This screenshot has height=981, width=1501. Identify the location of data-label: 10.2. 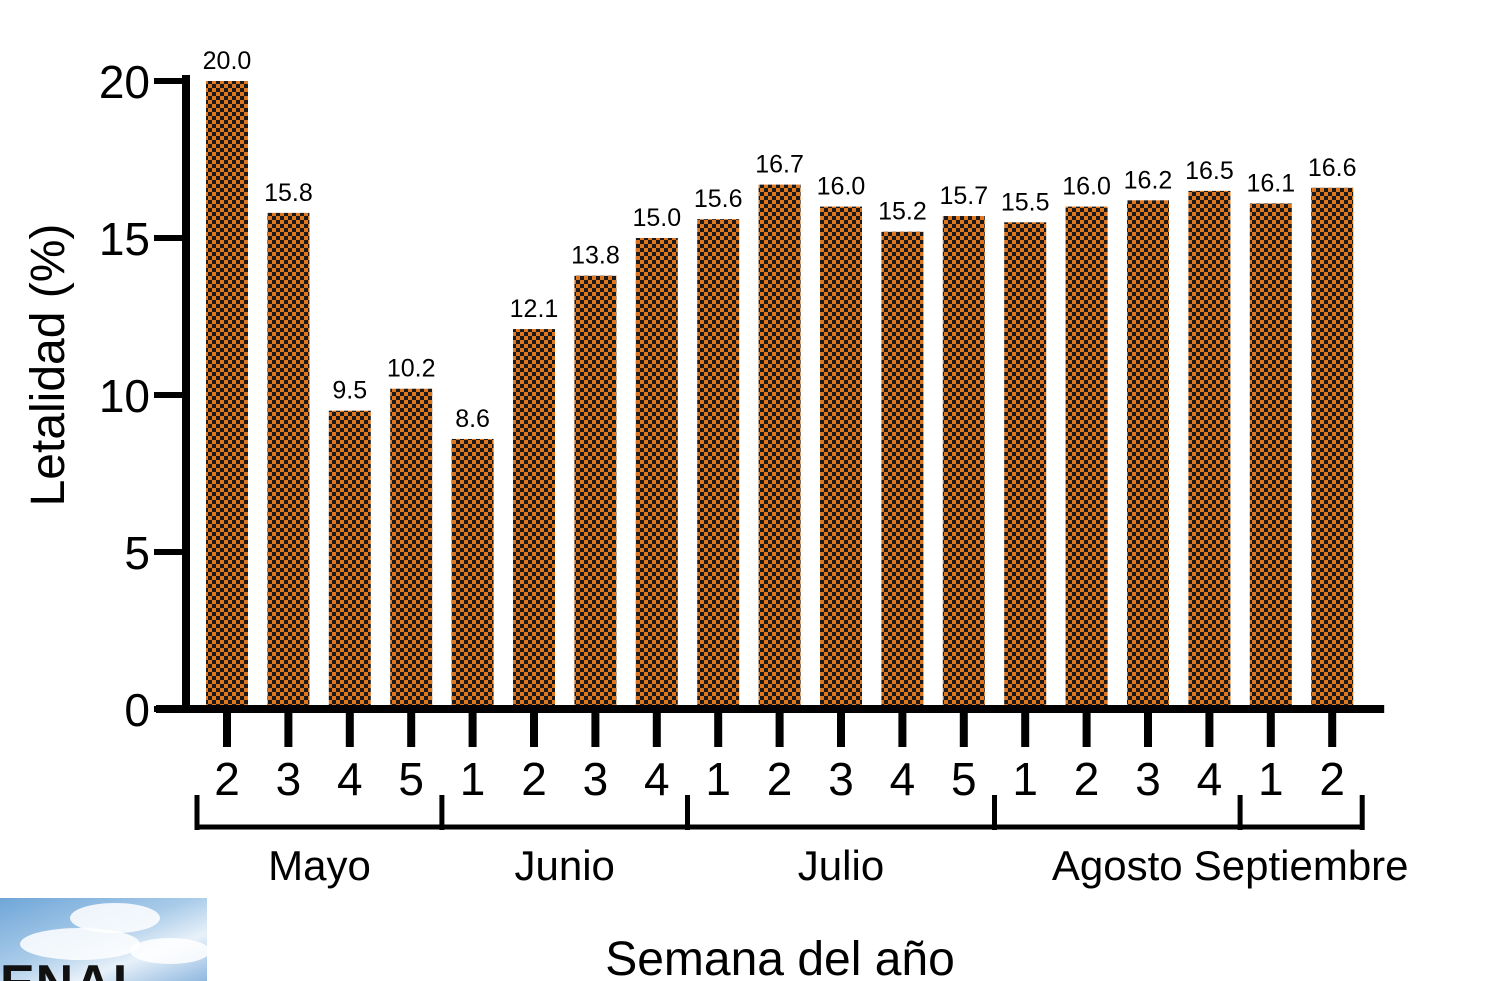
(411, 369).